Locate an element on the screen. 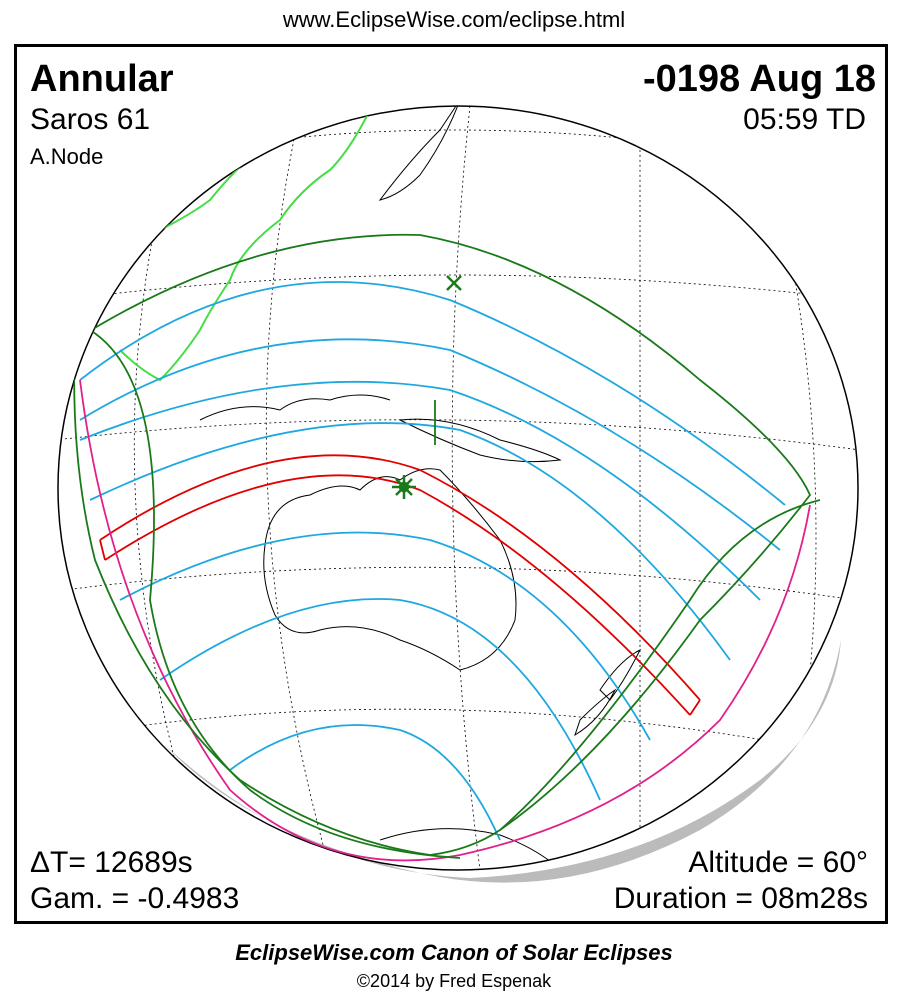 Image resolution: width=908 pixels, height=1004 pixels. source-url: www.EclipseWise.com/eclipse.html is located at coordinates (454, 19).